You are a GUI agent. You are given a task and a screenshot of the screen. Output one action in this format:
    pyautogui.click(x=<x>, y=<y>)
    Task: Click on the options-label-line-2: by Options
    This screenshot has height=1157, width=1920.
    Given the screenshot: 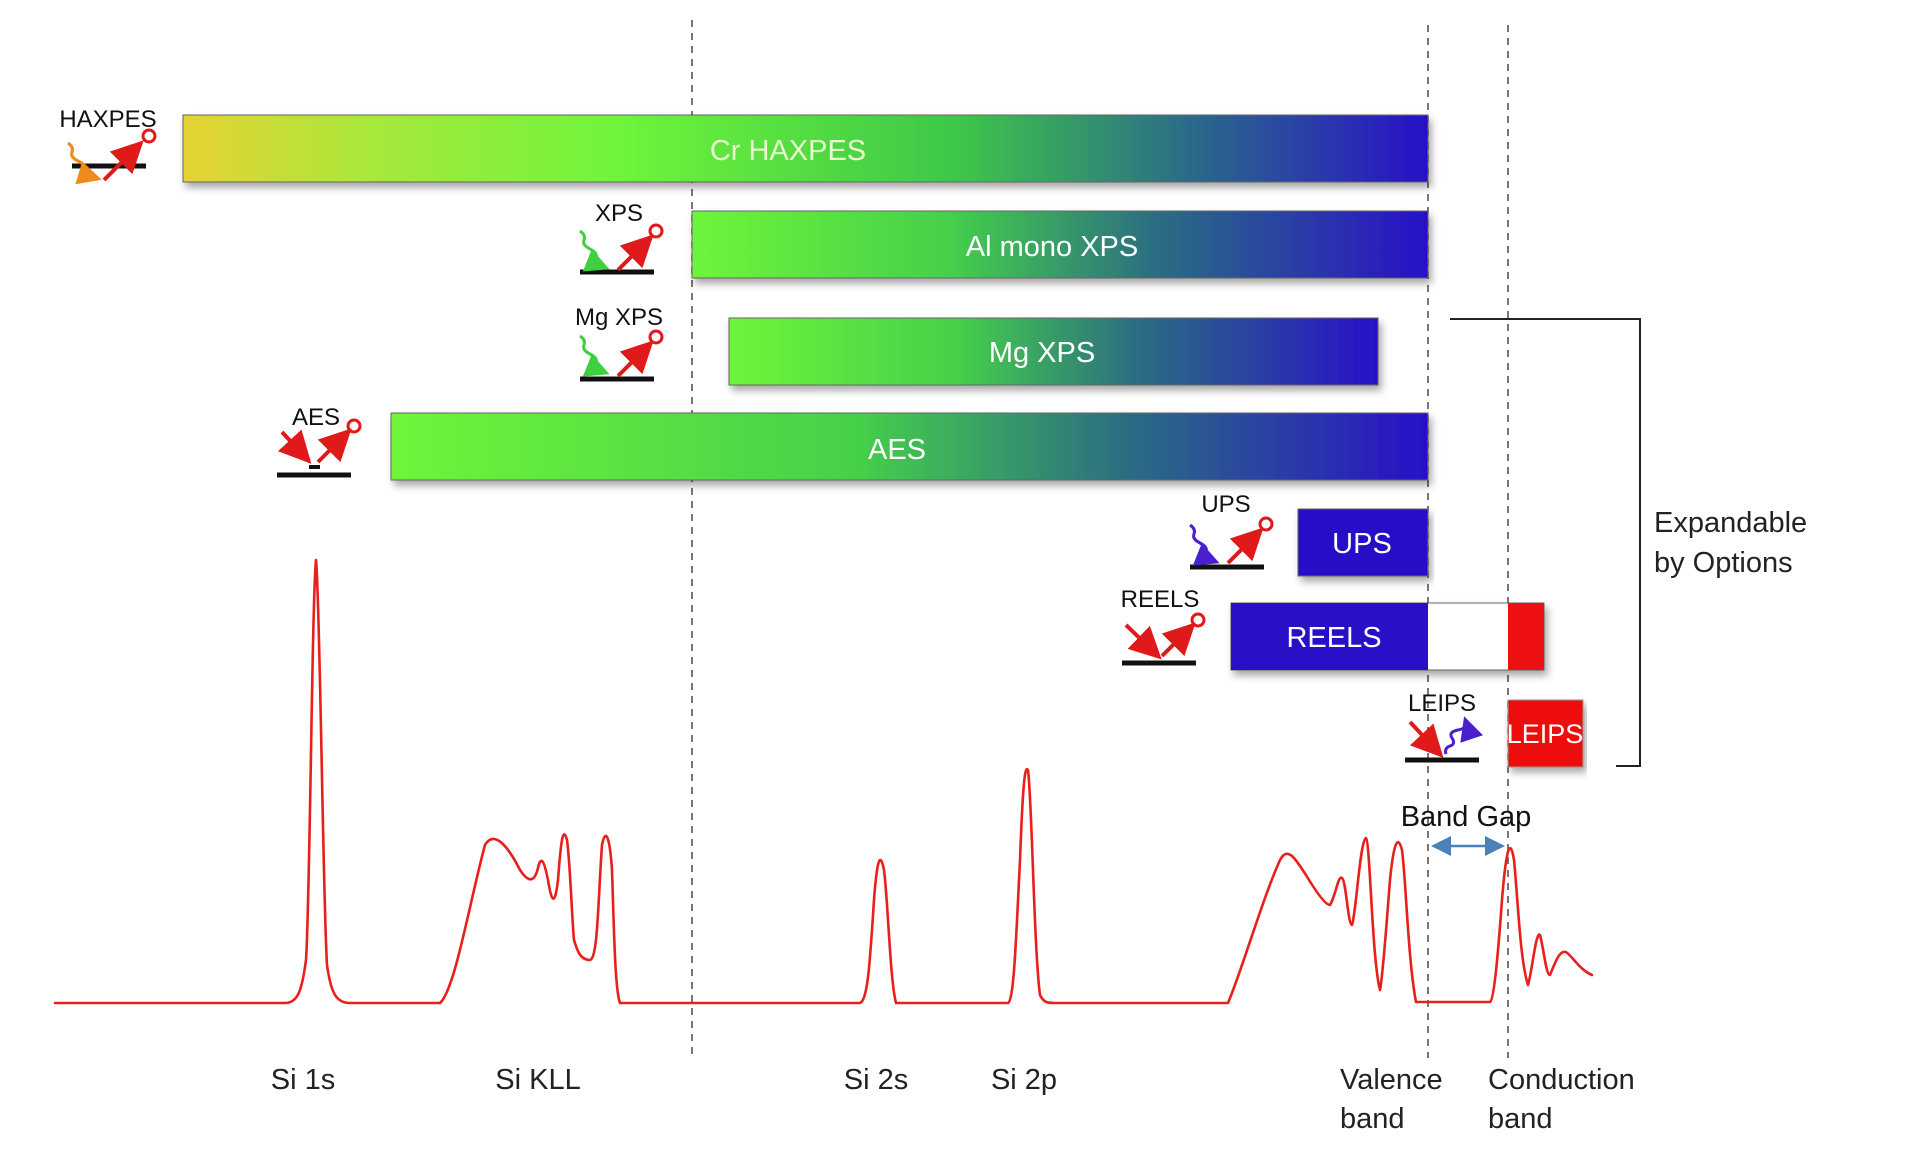 What is the action you would take?
    pyautogui.click(x=1723, y=563)
    